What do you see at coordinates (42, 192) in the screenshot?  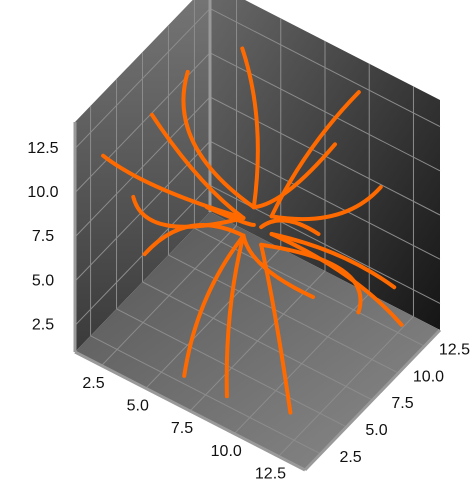 I see `z-tick-label: 10.0` at bounding box center [42, 192].